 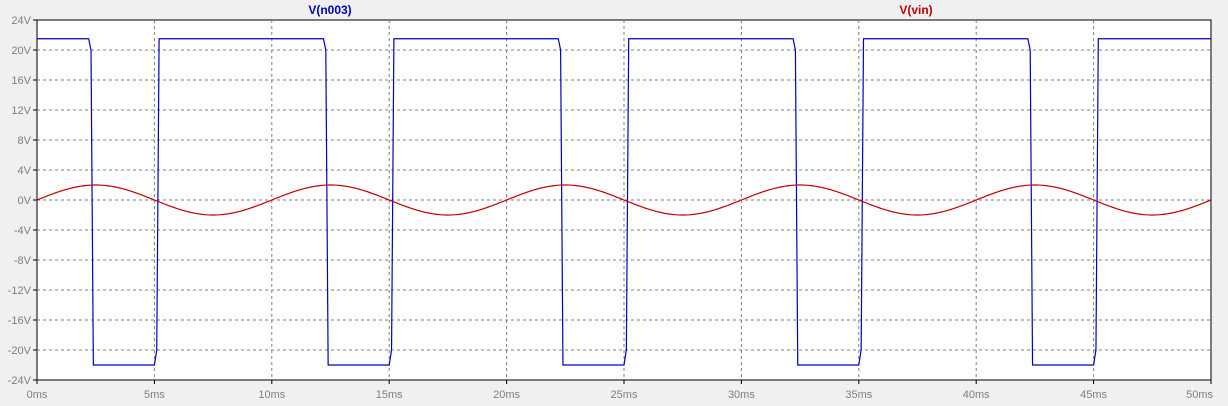 I want to click on legend-vn003: V(n003), so click(x=329, y=10).